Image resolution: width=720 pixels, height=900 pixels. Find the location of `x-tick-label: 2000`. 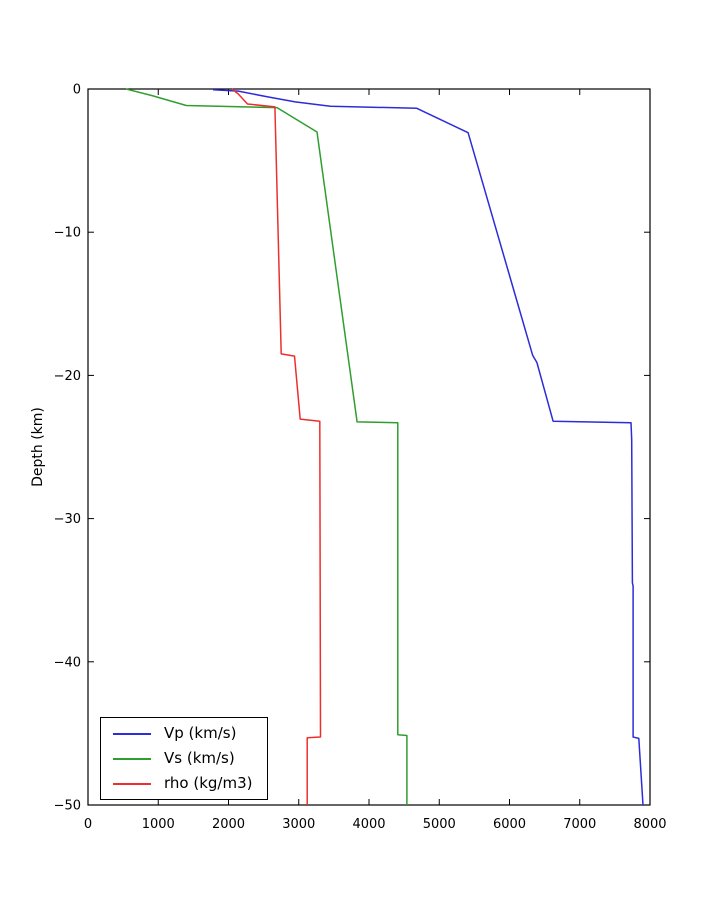

x-tick-label: 2000 is located at coordinates (228, 824).